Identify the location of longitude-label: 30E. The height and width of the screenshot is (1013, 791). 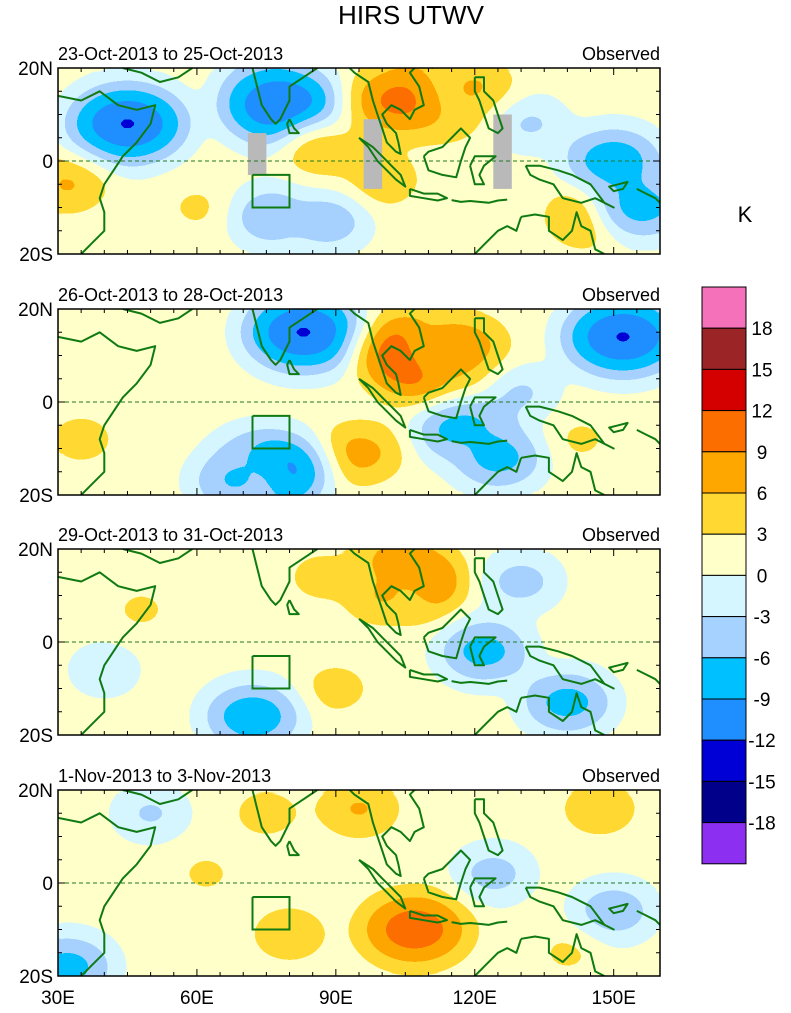
(58, 998).